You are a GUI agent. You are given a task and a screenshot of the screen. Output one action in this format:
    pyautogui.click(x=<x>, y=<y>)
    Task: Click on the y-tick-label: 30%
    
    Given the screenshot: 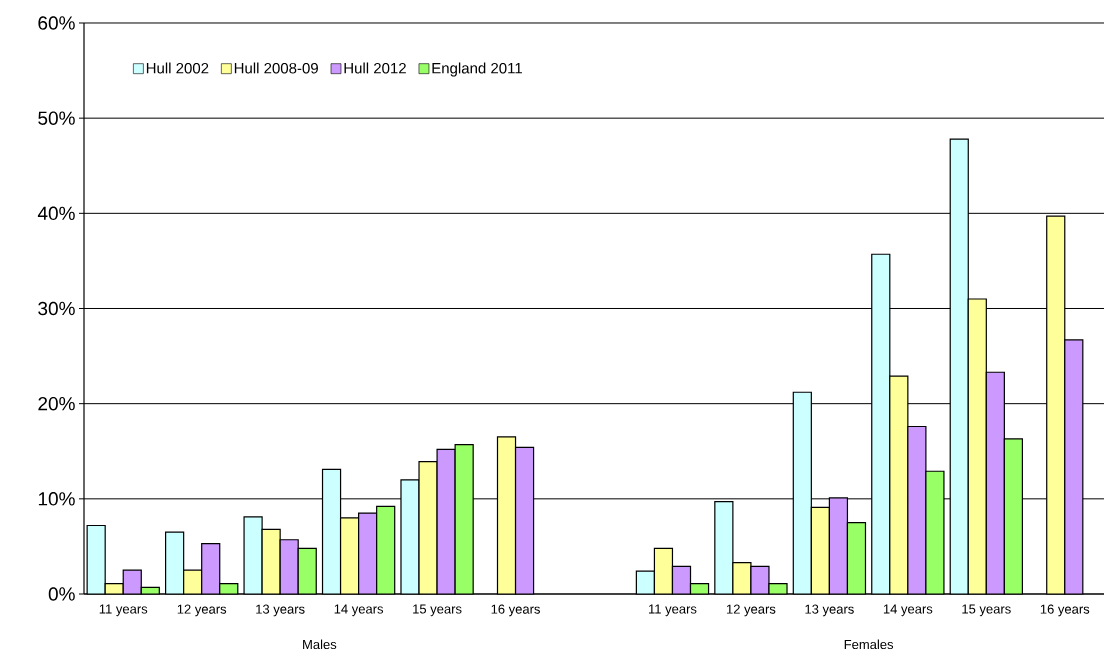 What is the action you would take?
    pyautogui.click(x=56, y=308)
    